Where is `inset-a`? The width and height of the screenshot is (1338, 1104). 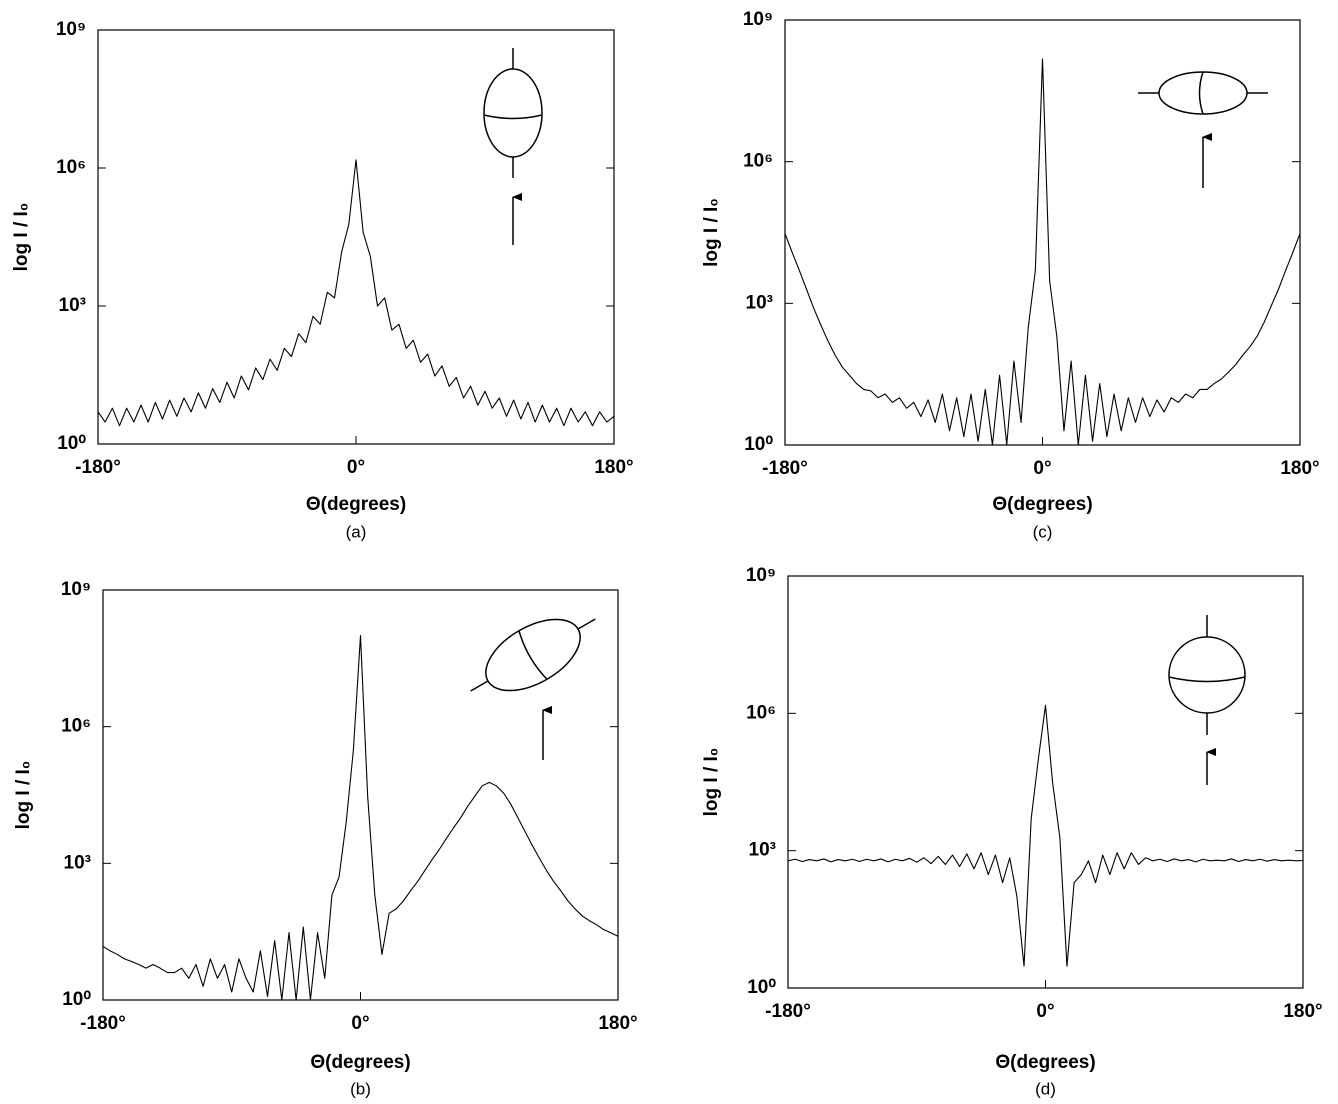
inset-a is located at coordinates (513, 146).